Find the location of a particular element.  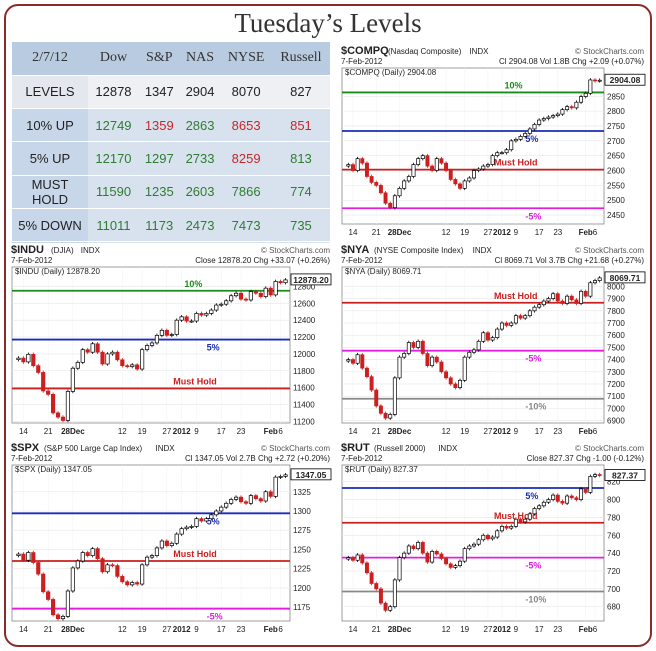

chart-exchange: INDX is located at coordinates (91, 250).